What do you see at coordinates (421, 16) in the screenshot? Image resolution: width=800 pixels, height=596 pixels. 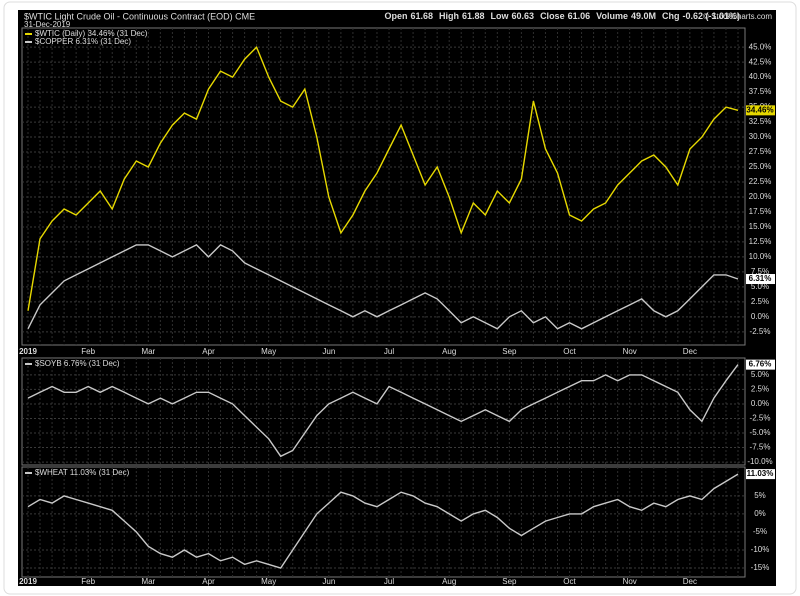 I see `quote-value: 61.68` at bounding box center [421, 16].